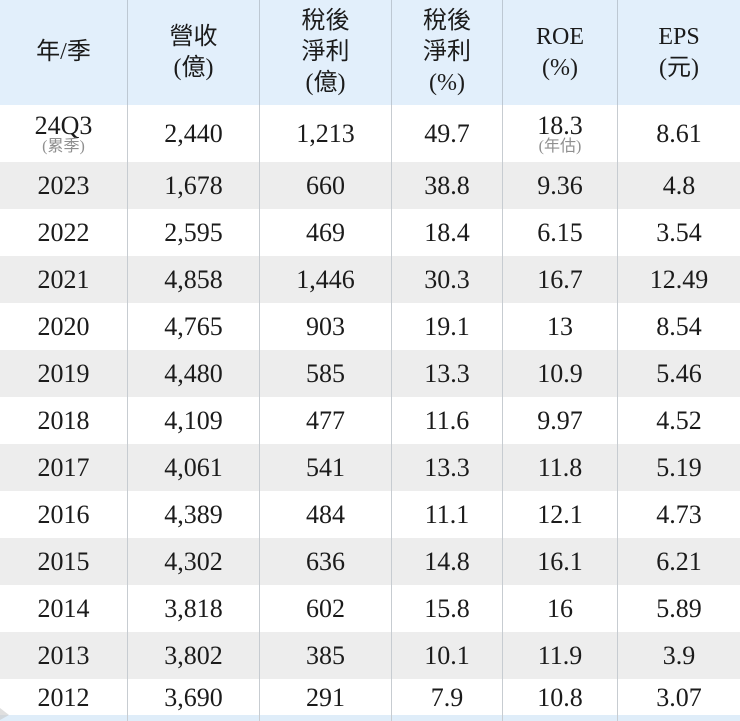 The width and height of the screenshot is (740, 721). Describe the element at coordinates (560, 52) in the screenshot. I see `header-cell-roe: ROE (%)` at that location.